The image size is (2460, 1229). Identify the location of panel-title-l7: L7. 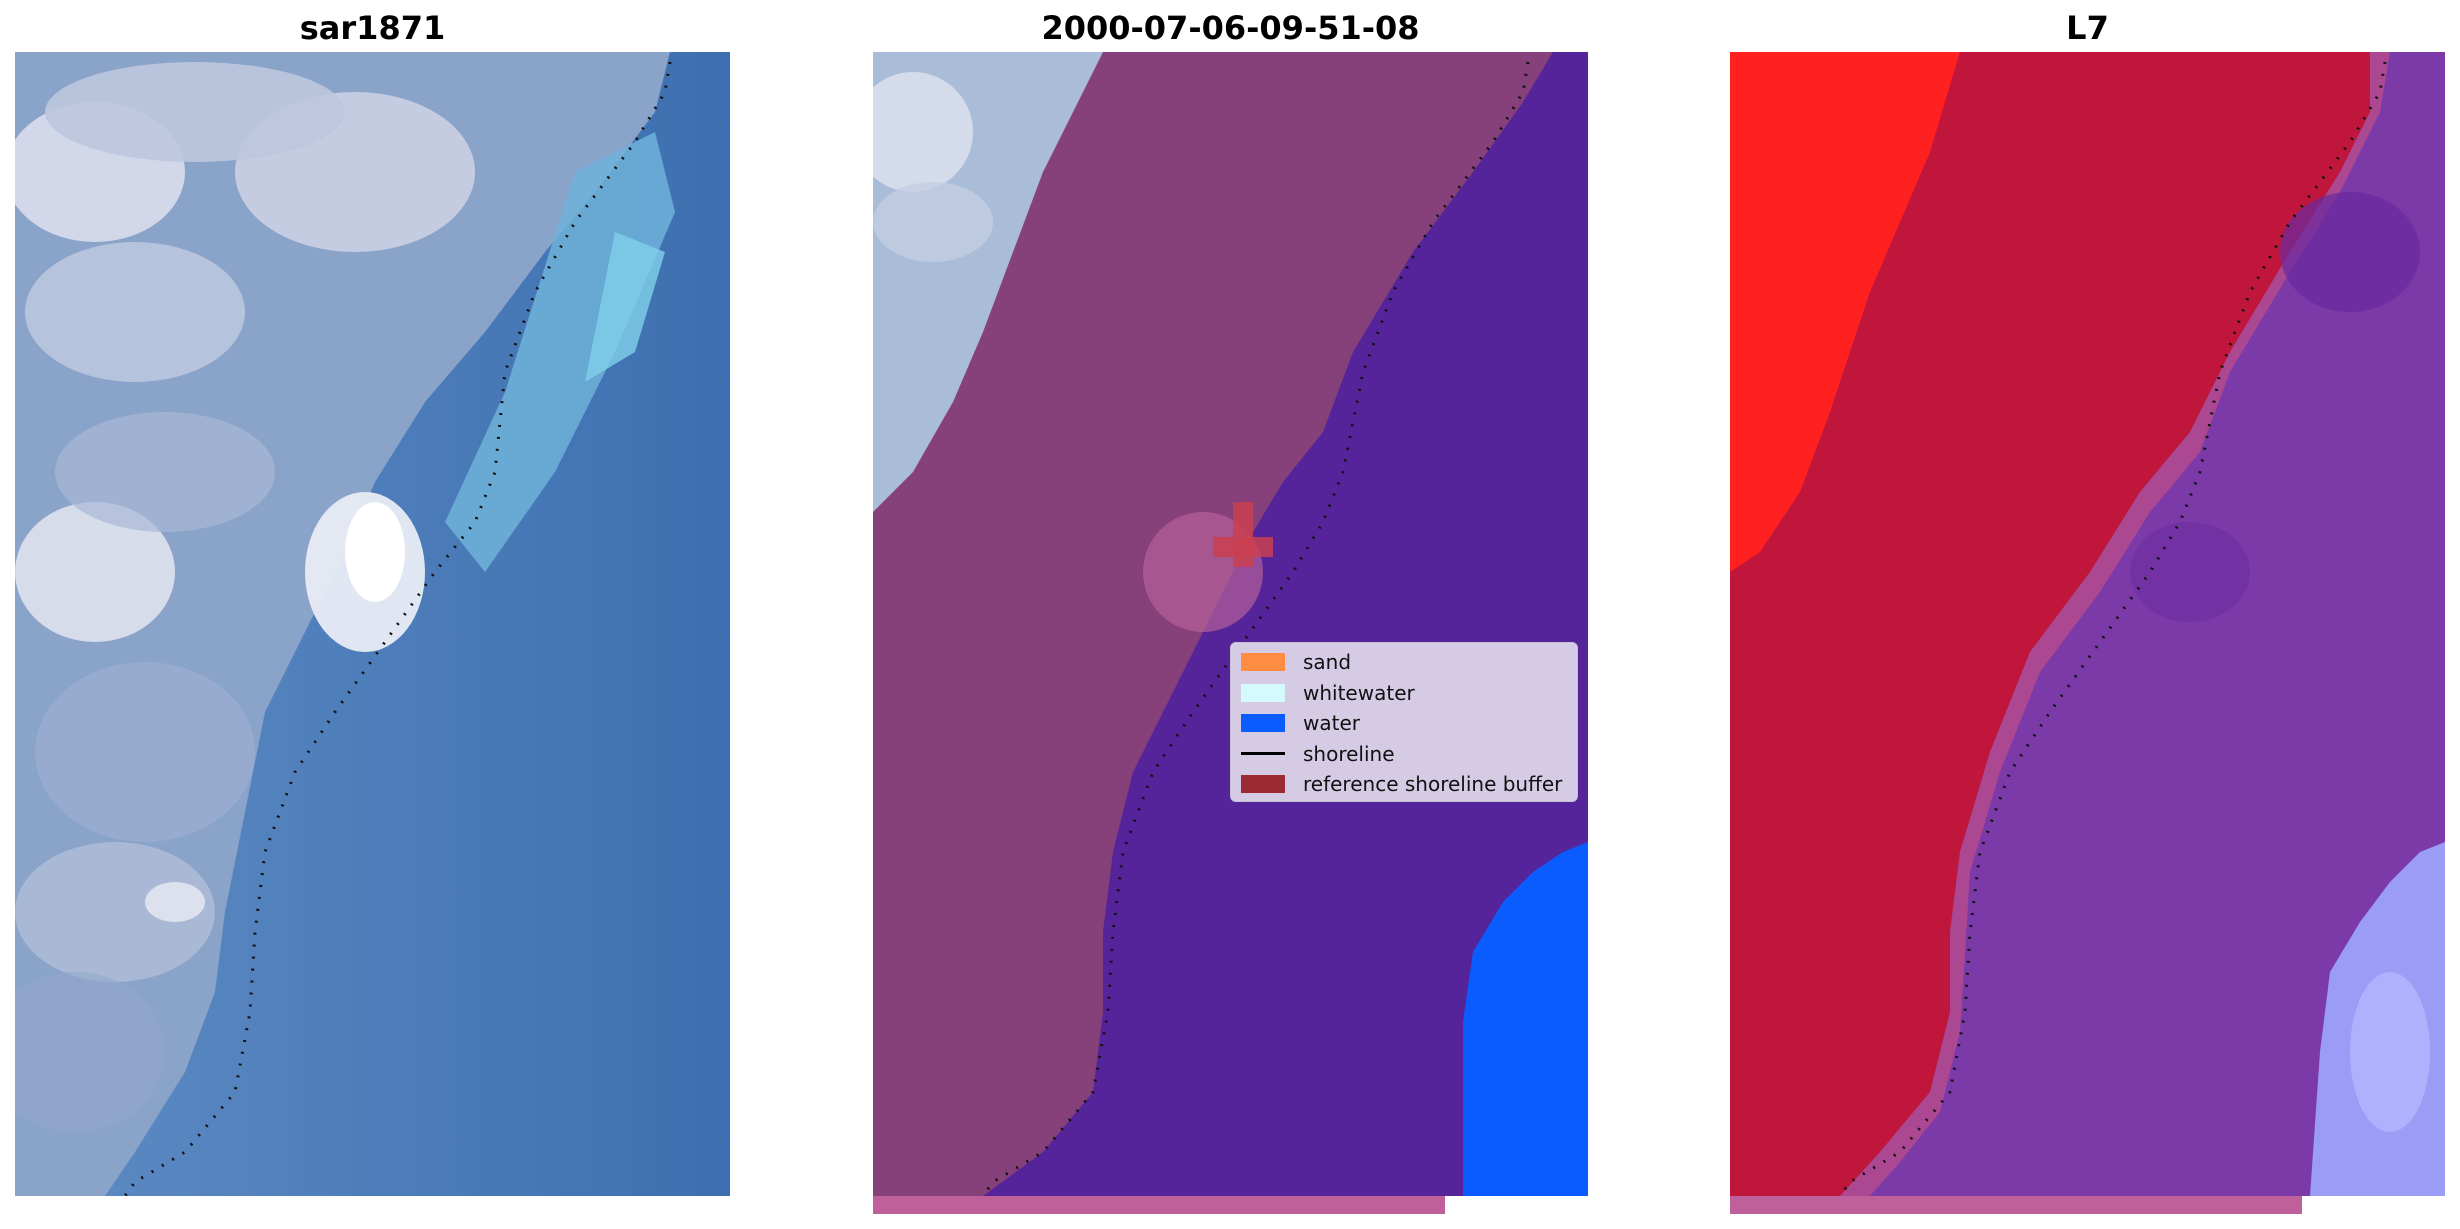
(2087, 28).